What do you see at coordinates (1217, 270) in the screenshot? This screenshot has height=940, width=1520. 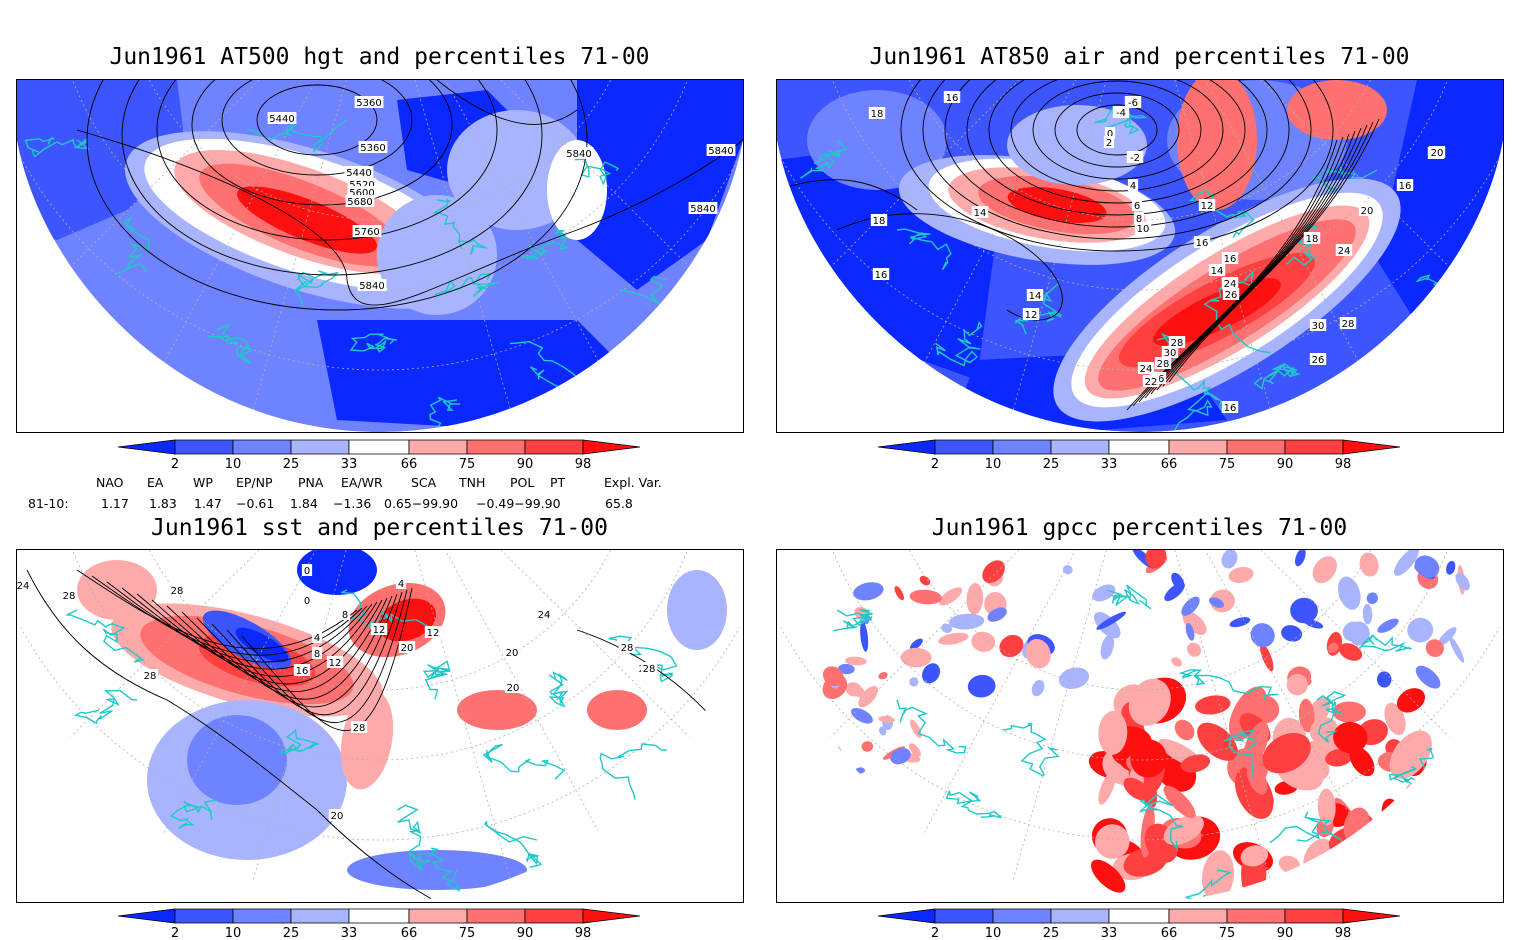 I see `contour-label: 14` at bounding box center [1217, 270].